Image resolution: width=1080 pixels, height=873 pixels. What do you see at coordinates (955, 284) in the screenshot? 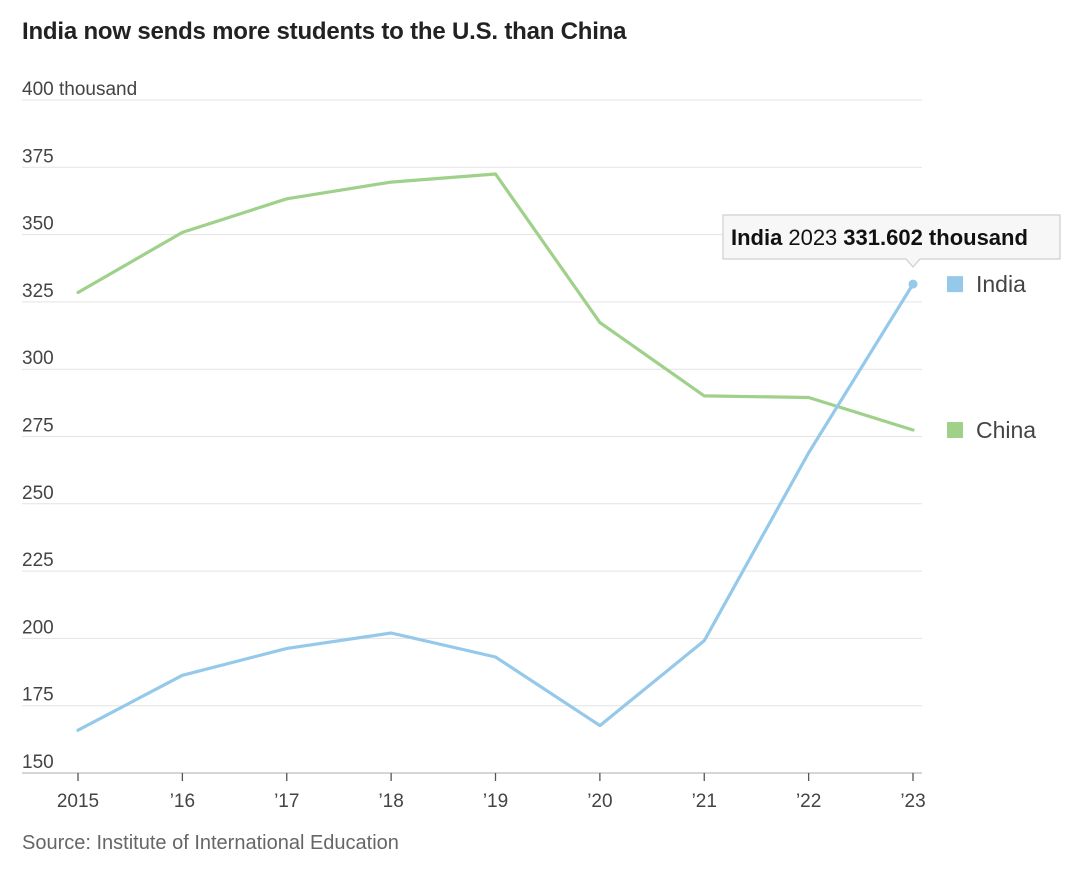
I see `legend-swatch-india` at bounding box center [955, 284].